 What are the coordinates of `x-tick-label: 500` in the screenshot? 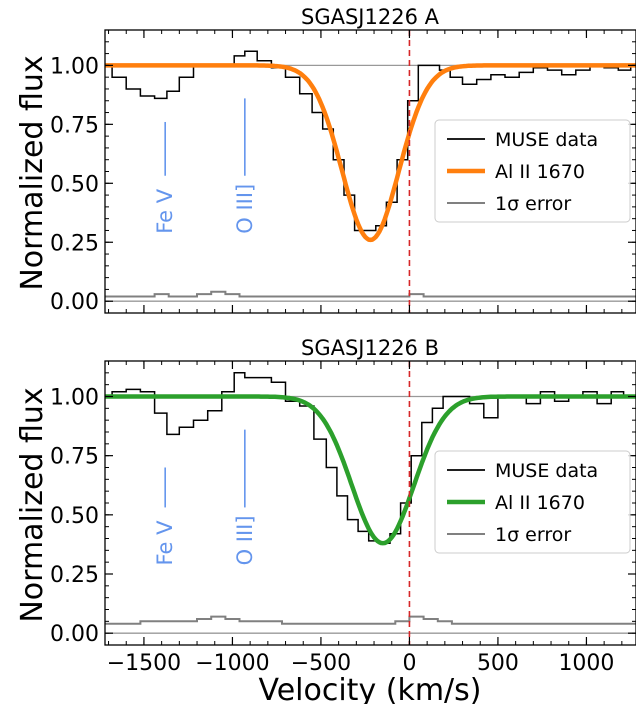 It's located at (498, 663).